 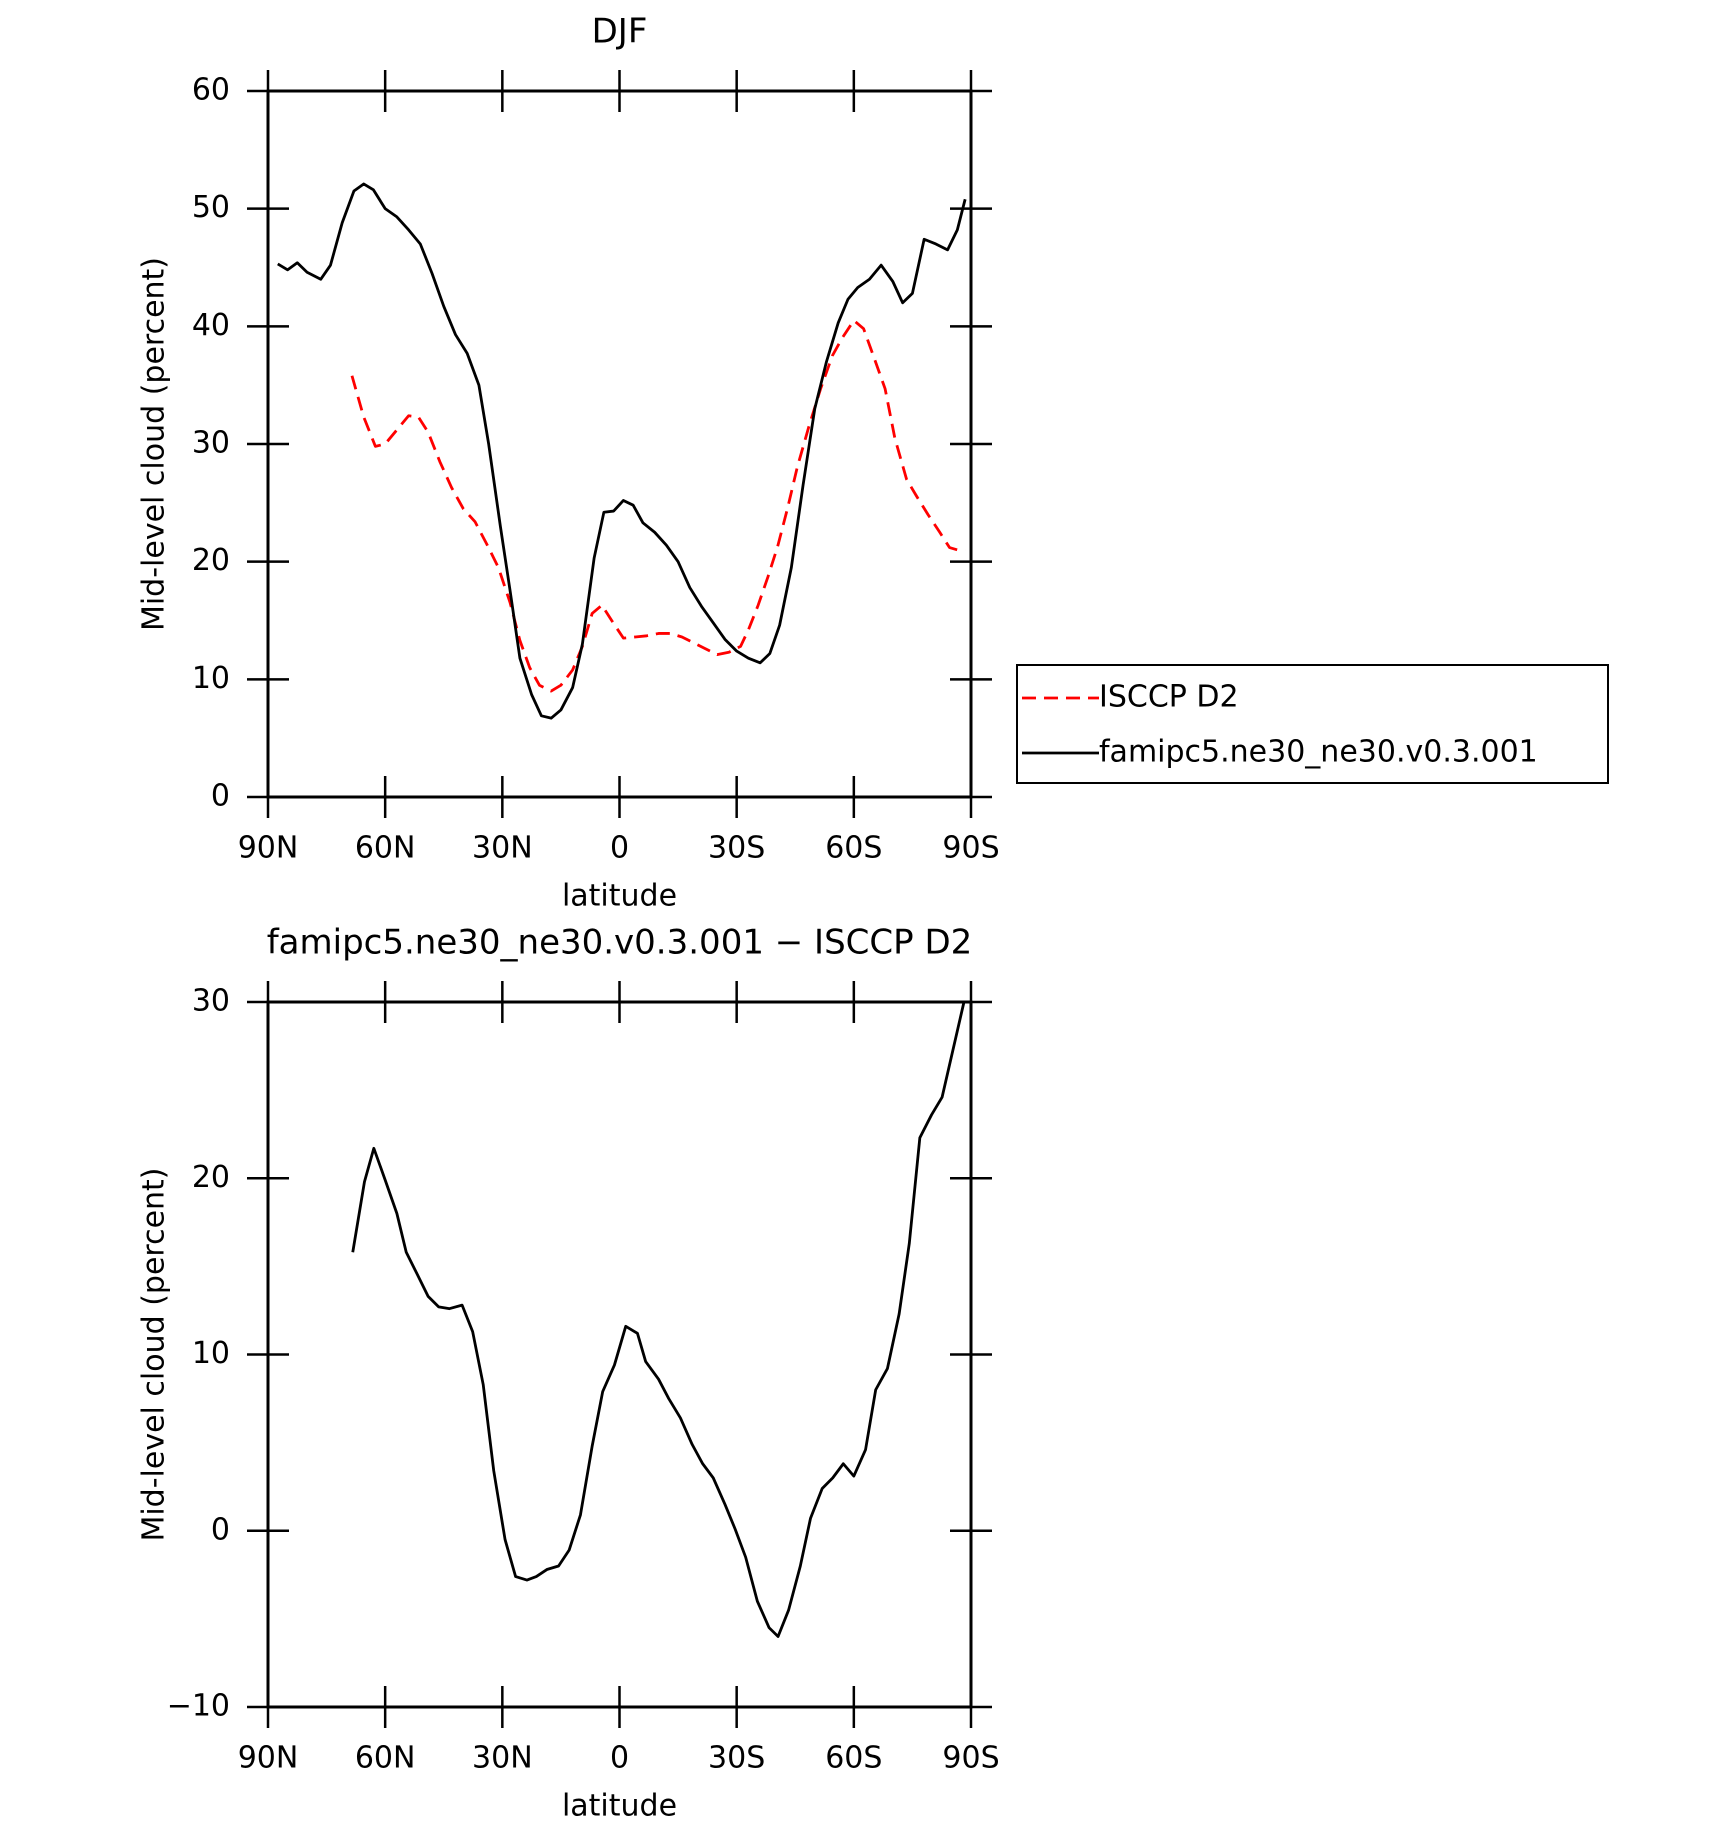 What do you see at coordinates (198, 1706) in the screenshot?
I see `y-tick-label: −10` at bounding box center [198, 1706].